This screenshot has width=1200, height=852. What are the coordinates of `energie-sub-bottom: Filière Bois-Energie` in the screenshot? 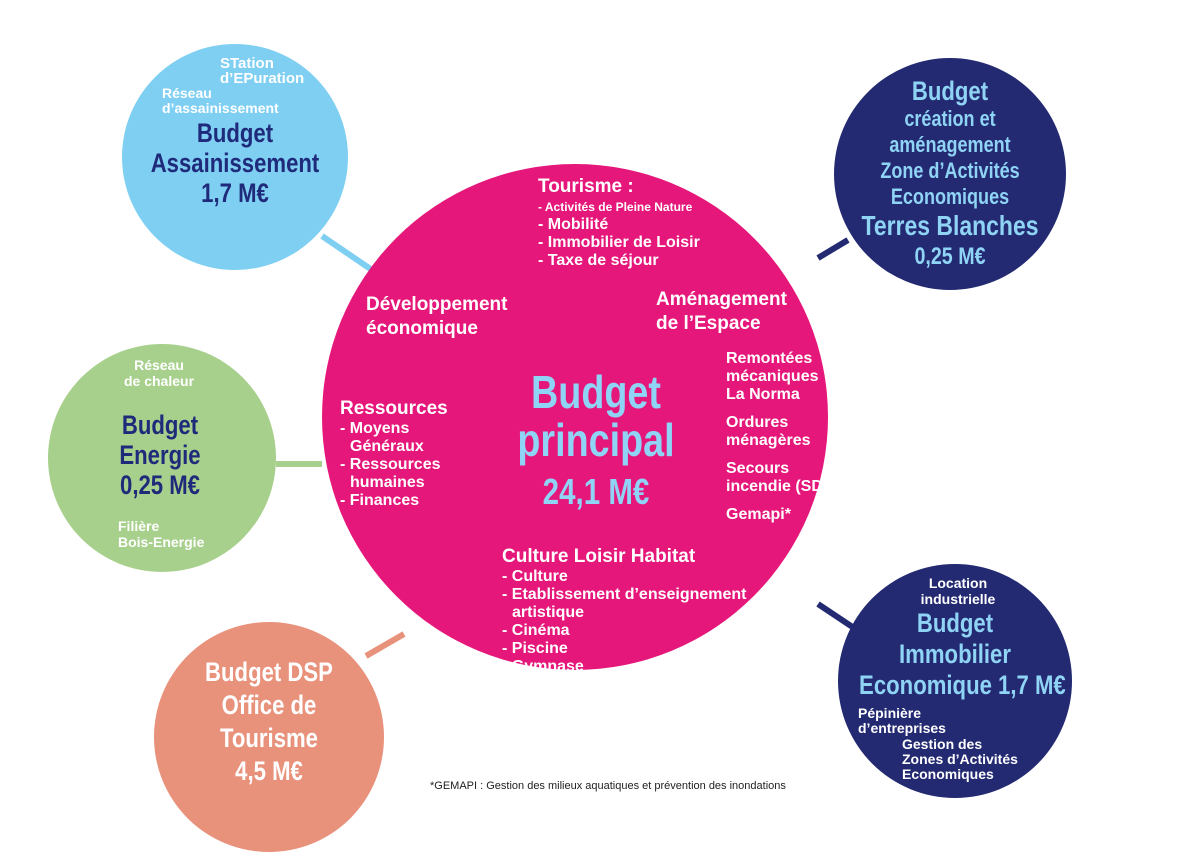 It's located at (161, 534).